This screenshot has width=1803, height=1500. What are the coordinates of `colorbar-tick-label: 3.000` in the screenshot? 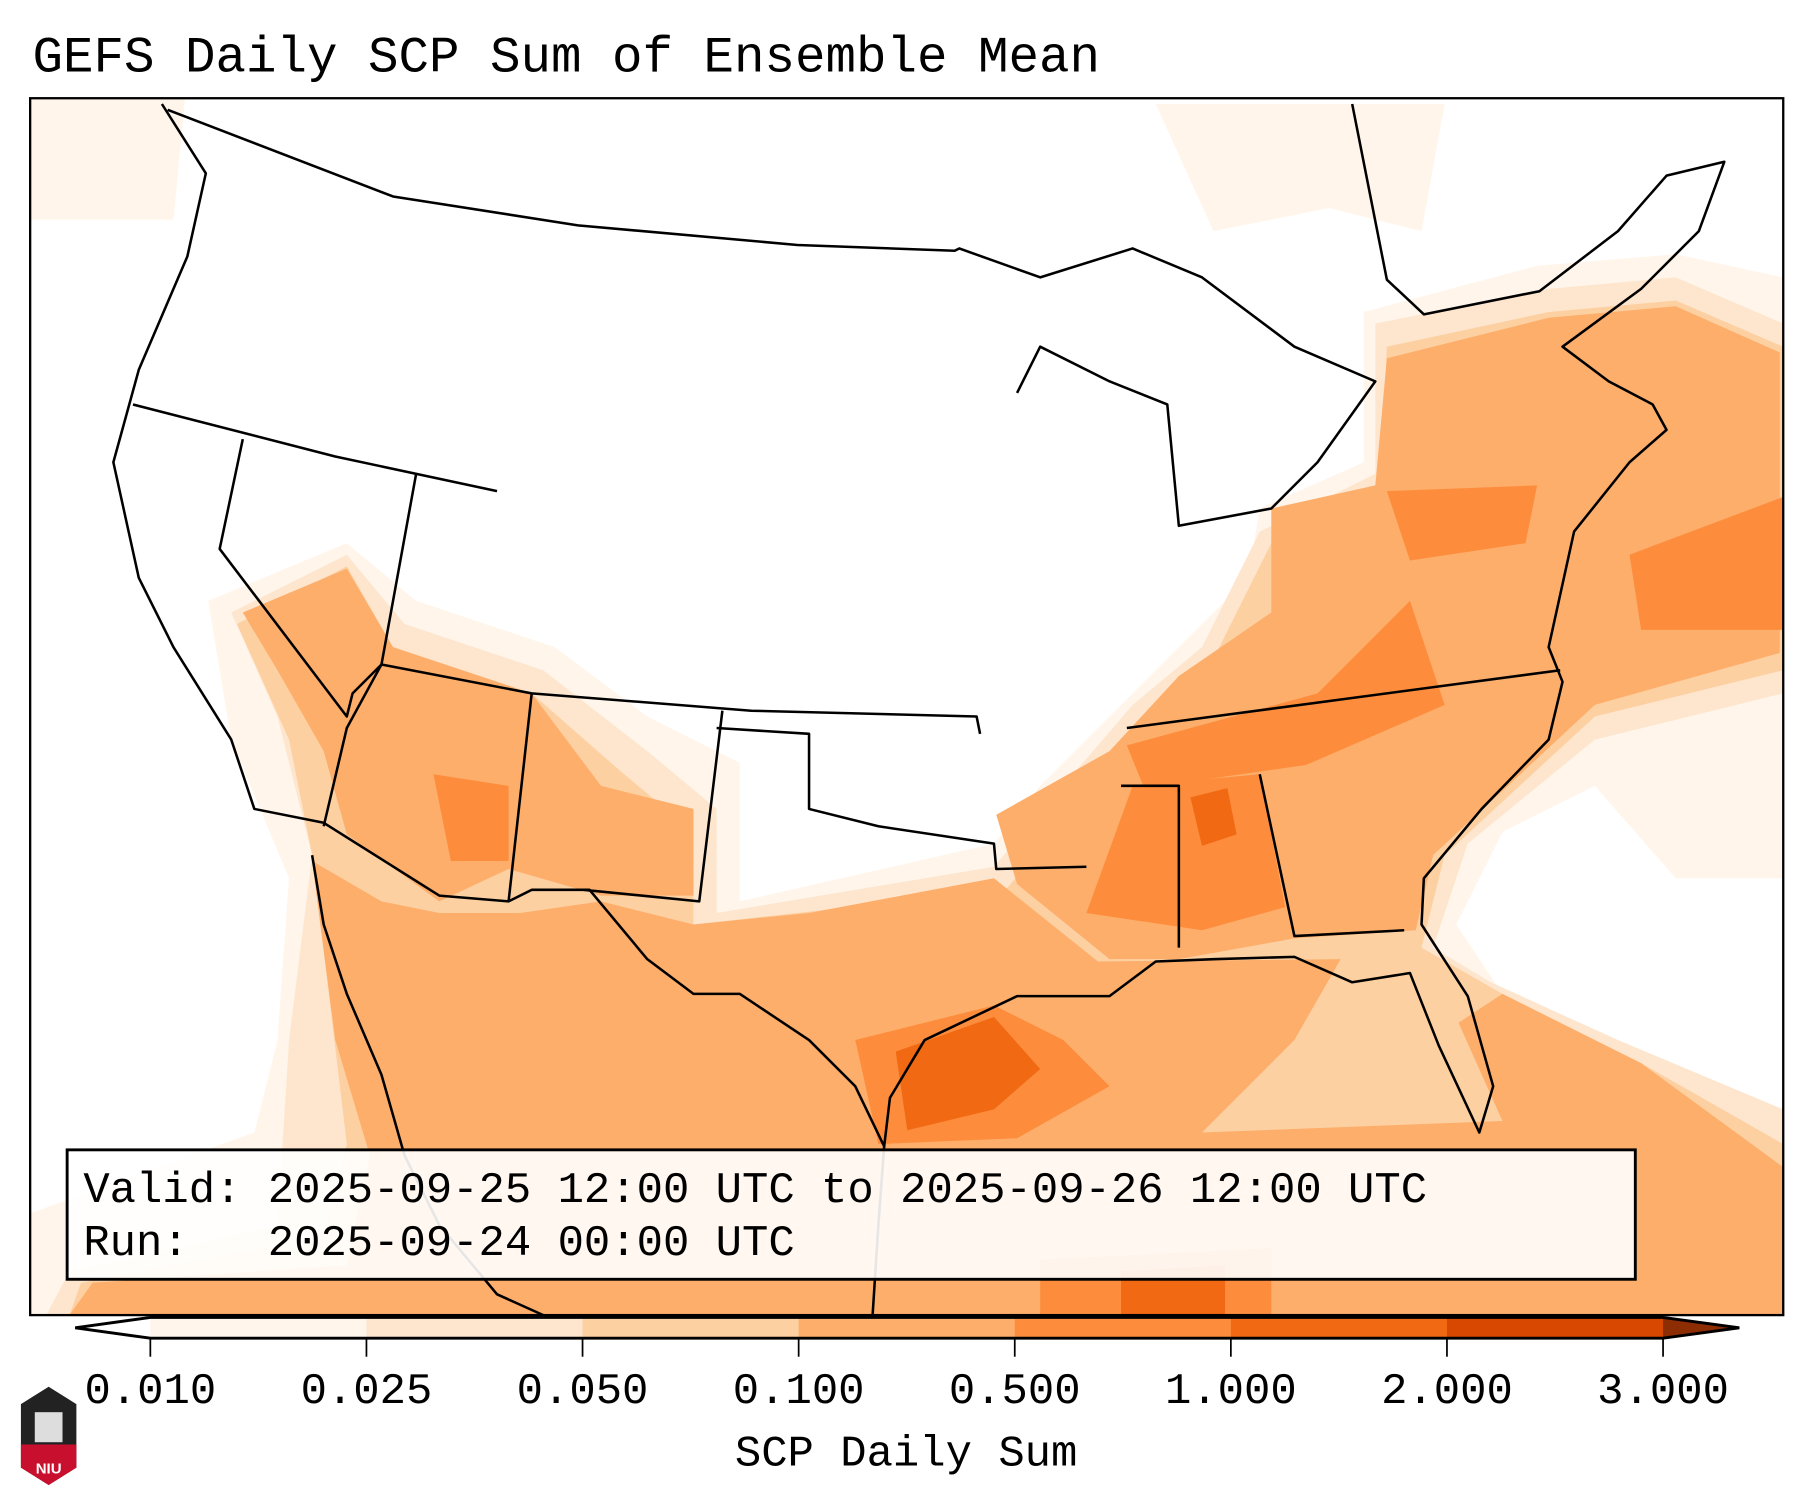 It's located at (1663, 1392).